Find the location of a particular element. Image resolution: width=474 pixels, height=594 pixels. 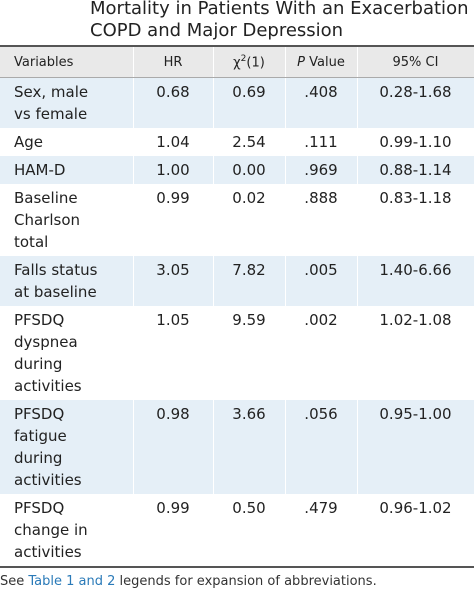

value-cell: .111 is located at coordinates (321, 142).